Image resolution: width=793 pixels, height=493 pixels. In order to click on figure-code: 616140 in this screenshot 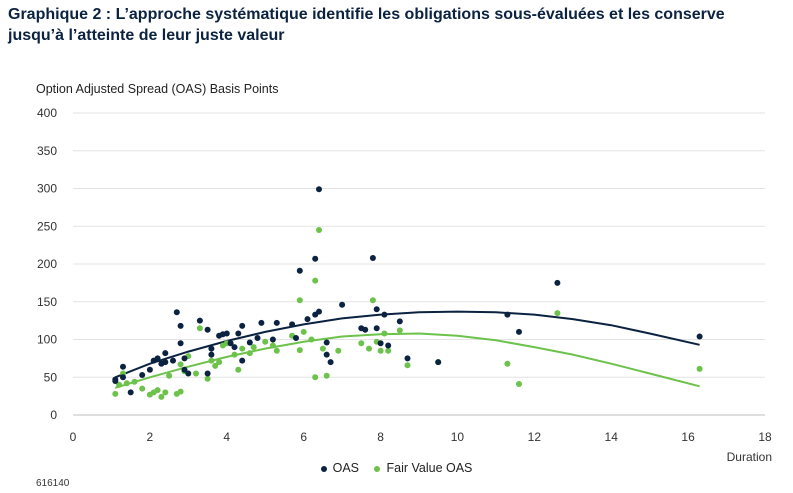, I will do `click(53, 483)`.